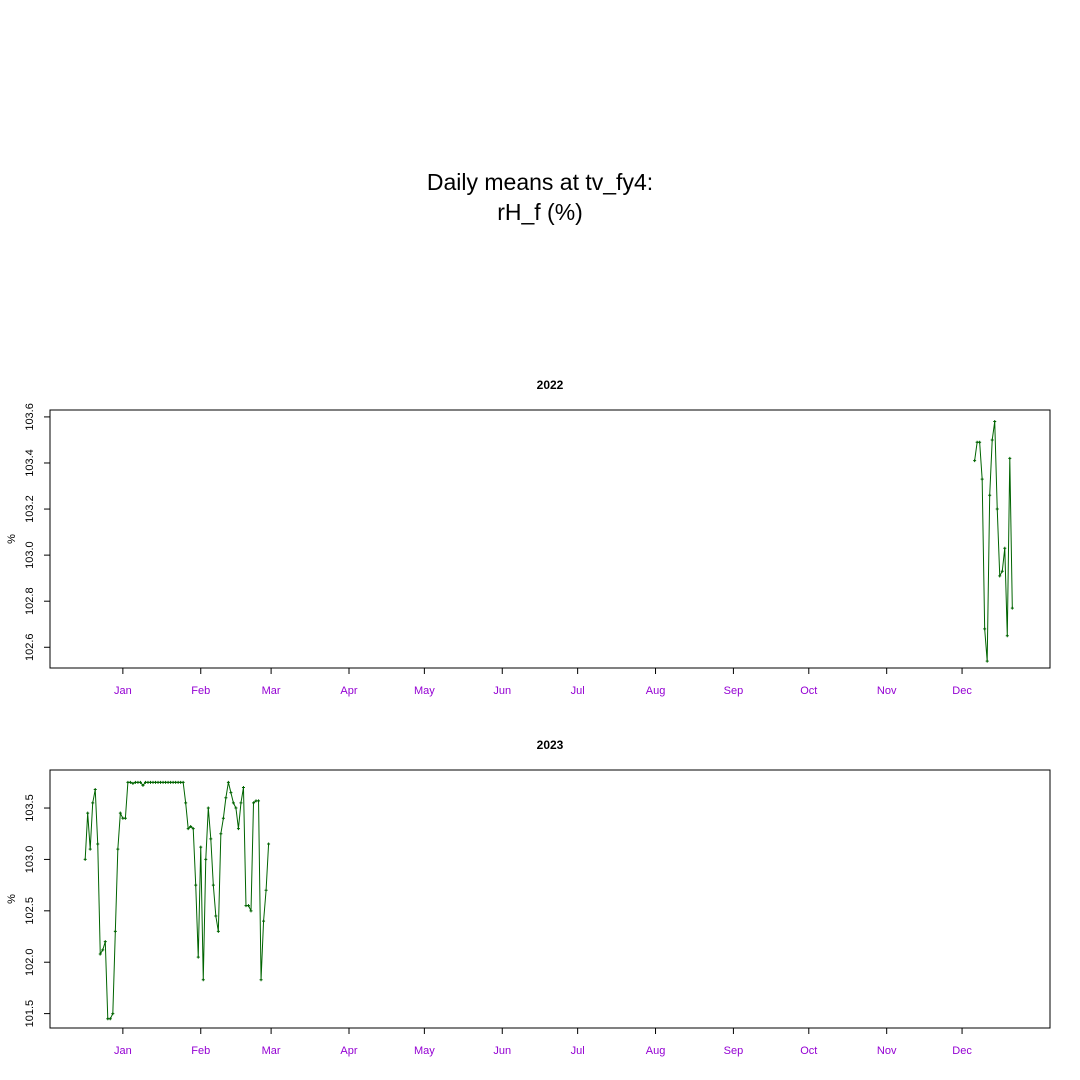 The image size is (1080, 1080). What do you see at coordinates (734, 1051) in the screenshot?
I see `x-tick-label: Sep` at bounding box center [734, 1051].